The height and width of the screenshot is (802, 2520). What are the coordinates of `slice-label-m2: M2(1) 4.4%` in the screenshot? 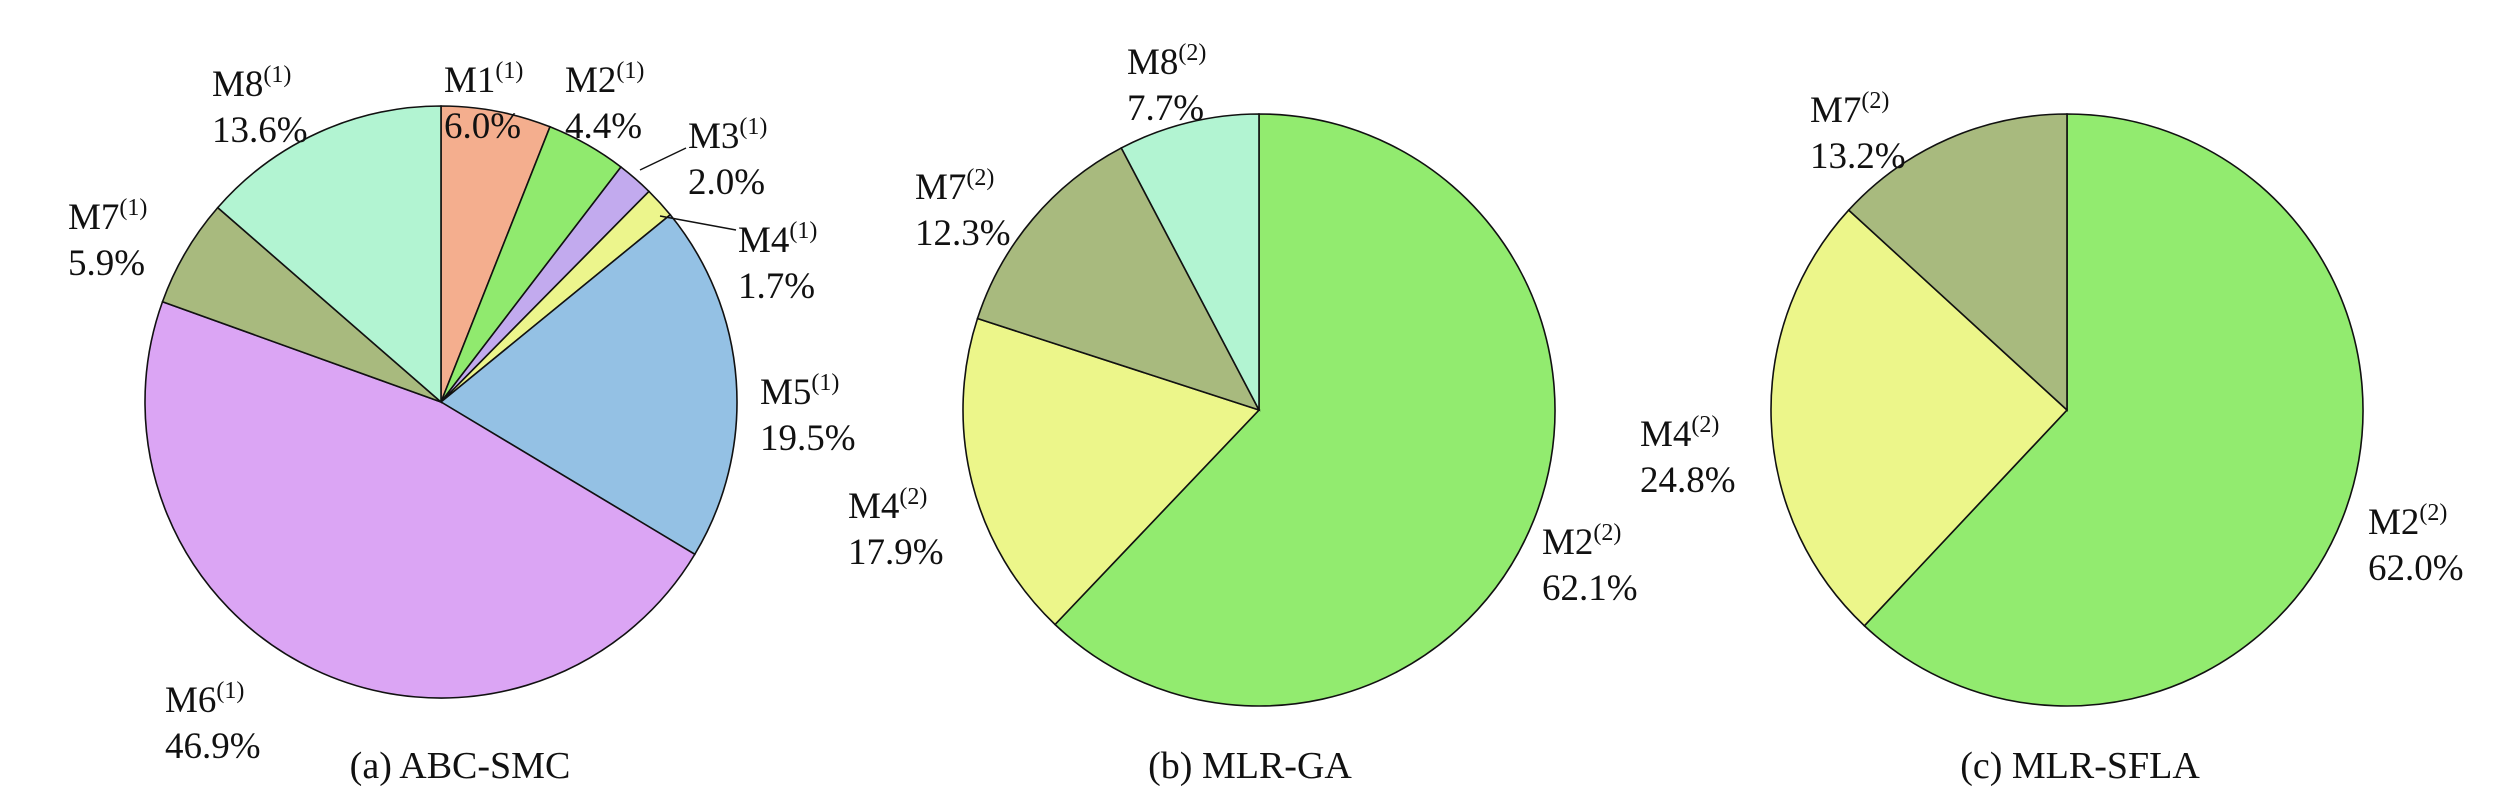 It's located at (604, 102).